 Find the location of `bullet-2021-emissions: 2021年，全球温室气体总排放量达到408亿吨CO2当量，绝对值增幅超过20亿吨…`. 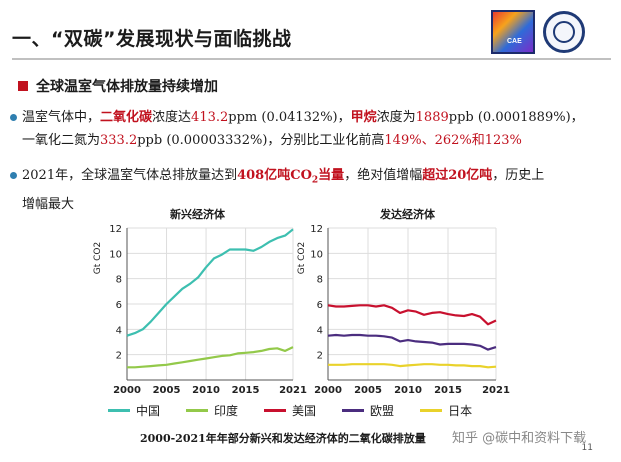

bullet-2021-emissions: 2021年，全球温室气体总排放量达到408亿吨CO2当量，绝对值增幅超过20亿吨… is located at coordinates (277, 190).